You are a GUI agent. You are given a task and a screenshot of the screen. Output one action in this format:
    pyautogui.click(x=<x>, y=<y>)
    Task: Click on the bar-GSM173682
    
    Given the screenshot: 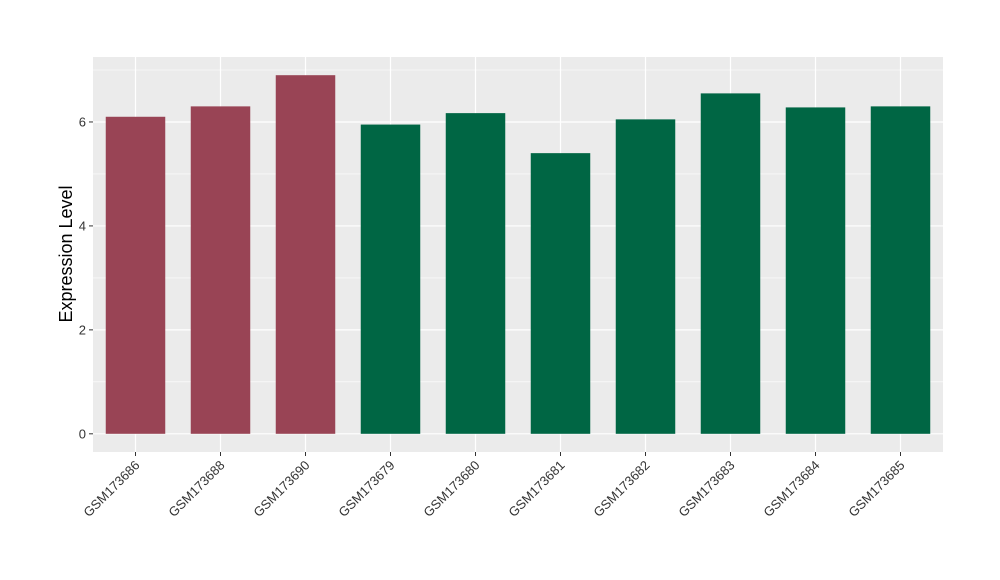 What is the action you would take?
    pyautogui.click(x=645, y=276)
    